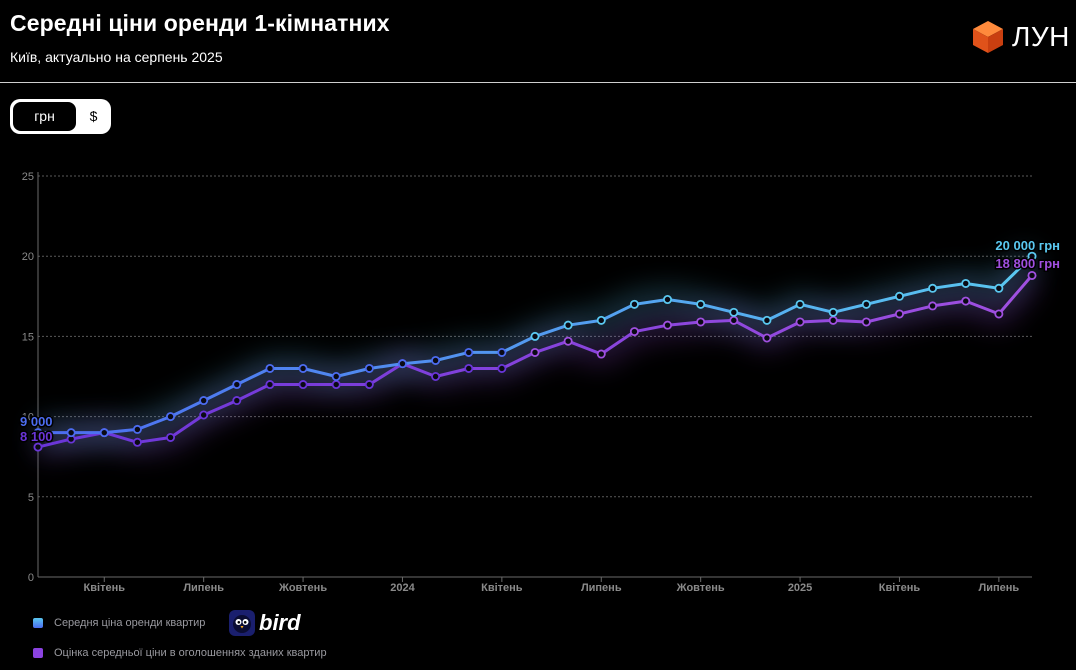 The height and width of the screenshot is (670, 1076). What do you see at coordinates (44, 116) in the screenshot?
I see `currency-option-uah: грн` at bounding box center [44, 116].